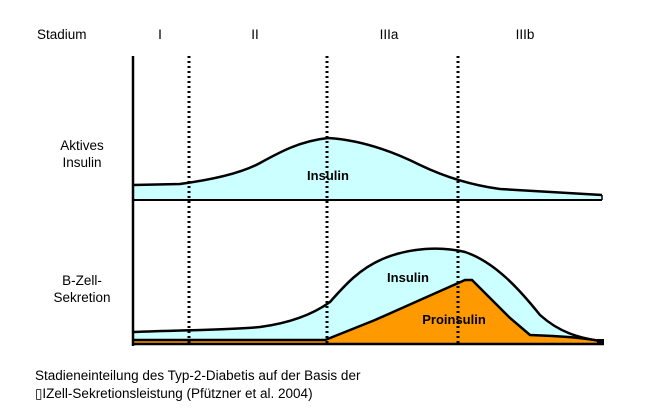  Describe the element at coordinates (160, 34) in the screenshot. I see `stage-label-i: I` at that location.